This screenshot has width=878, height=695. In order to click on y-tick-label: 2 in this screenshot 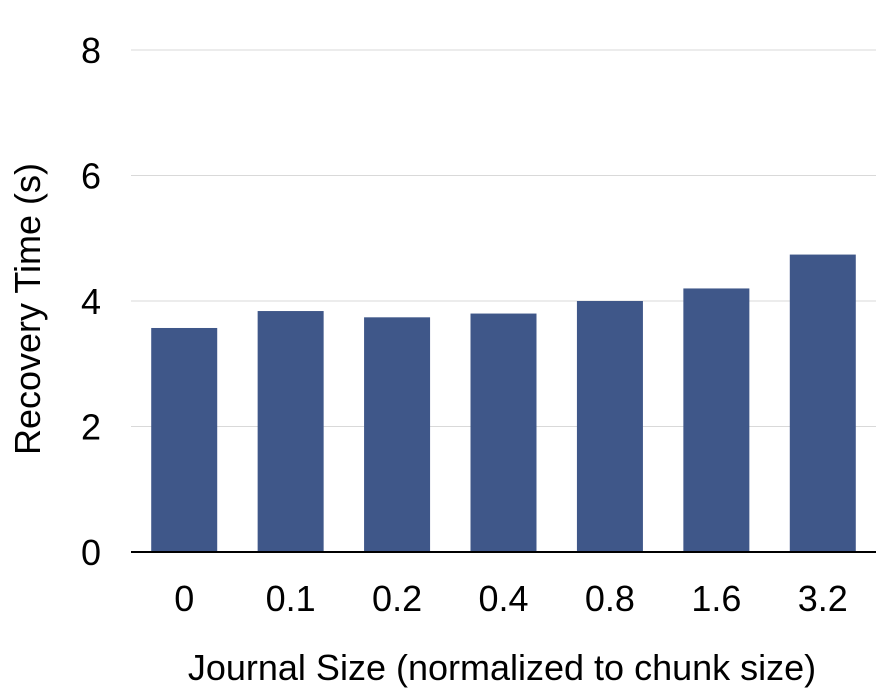, I will do `click(91, 427)`.